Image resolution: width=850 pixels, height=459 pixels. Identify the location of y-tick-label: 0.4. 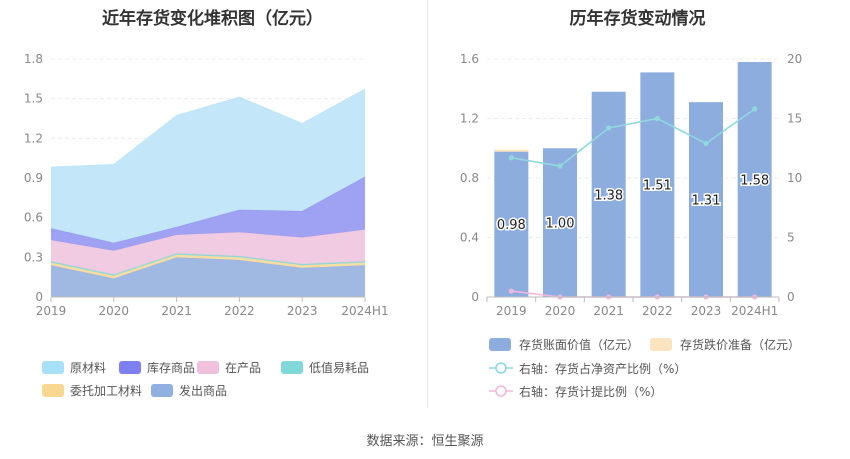
(469, 238).